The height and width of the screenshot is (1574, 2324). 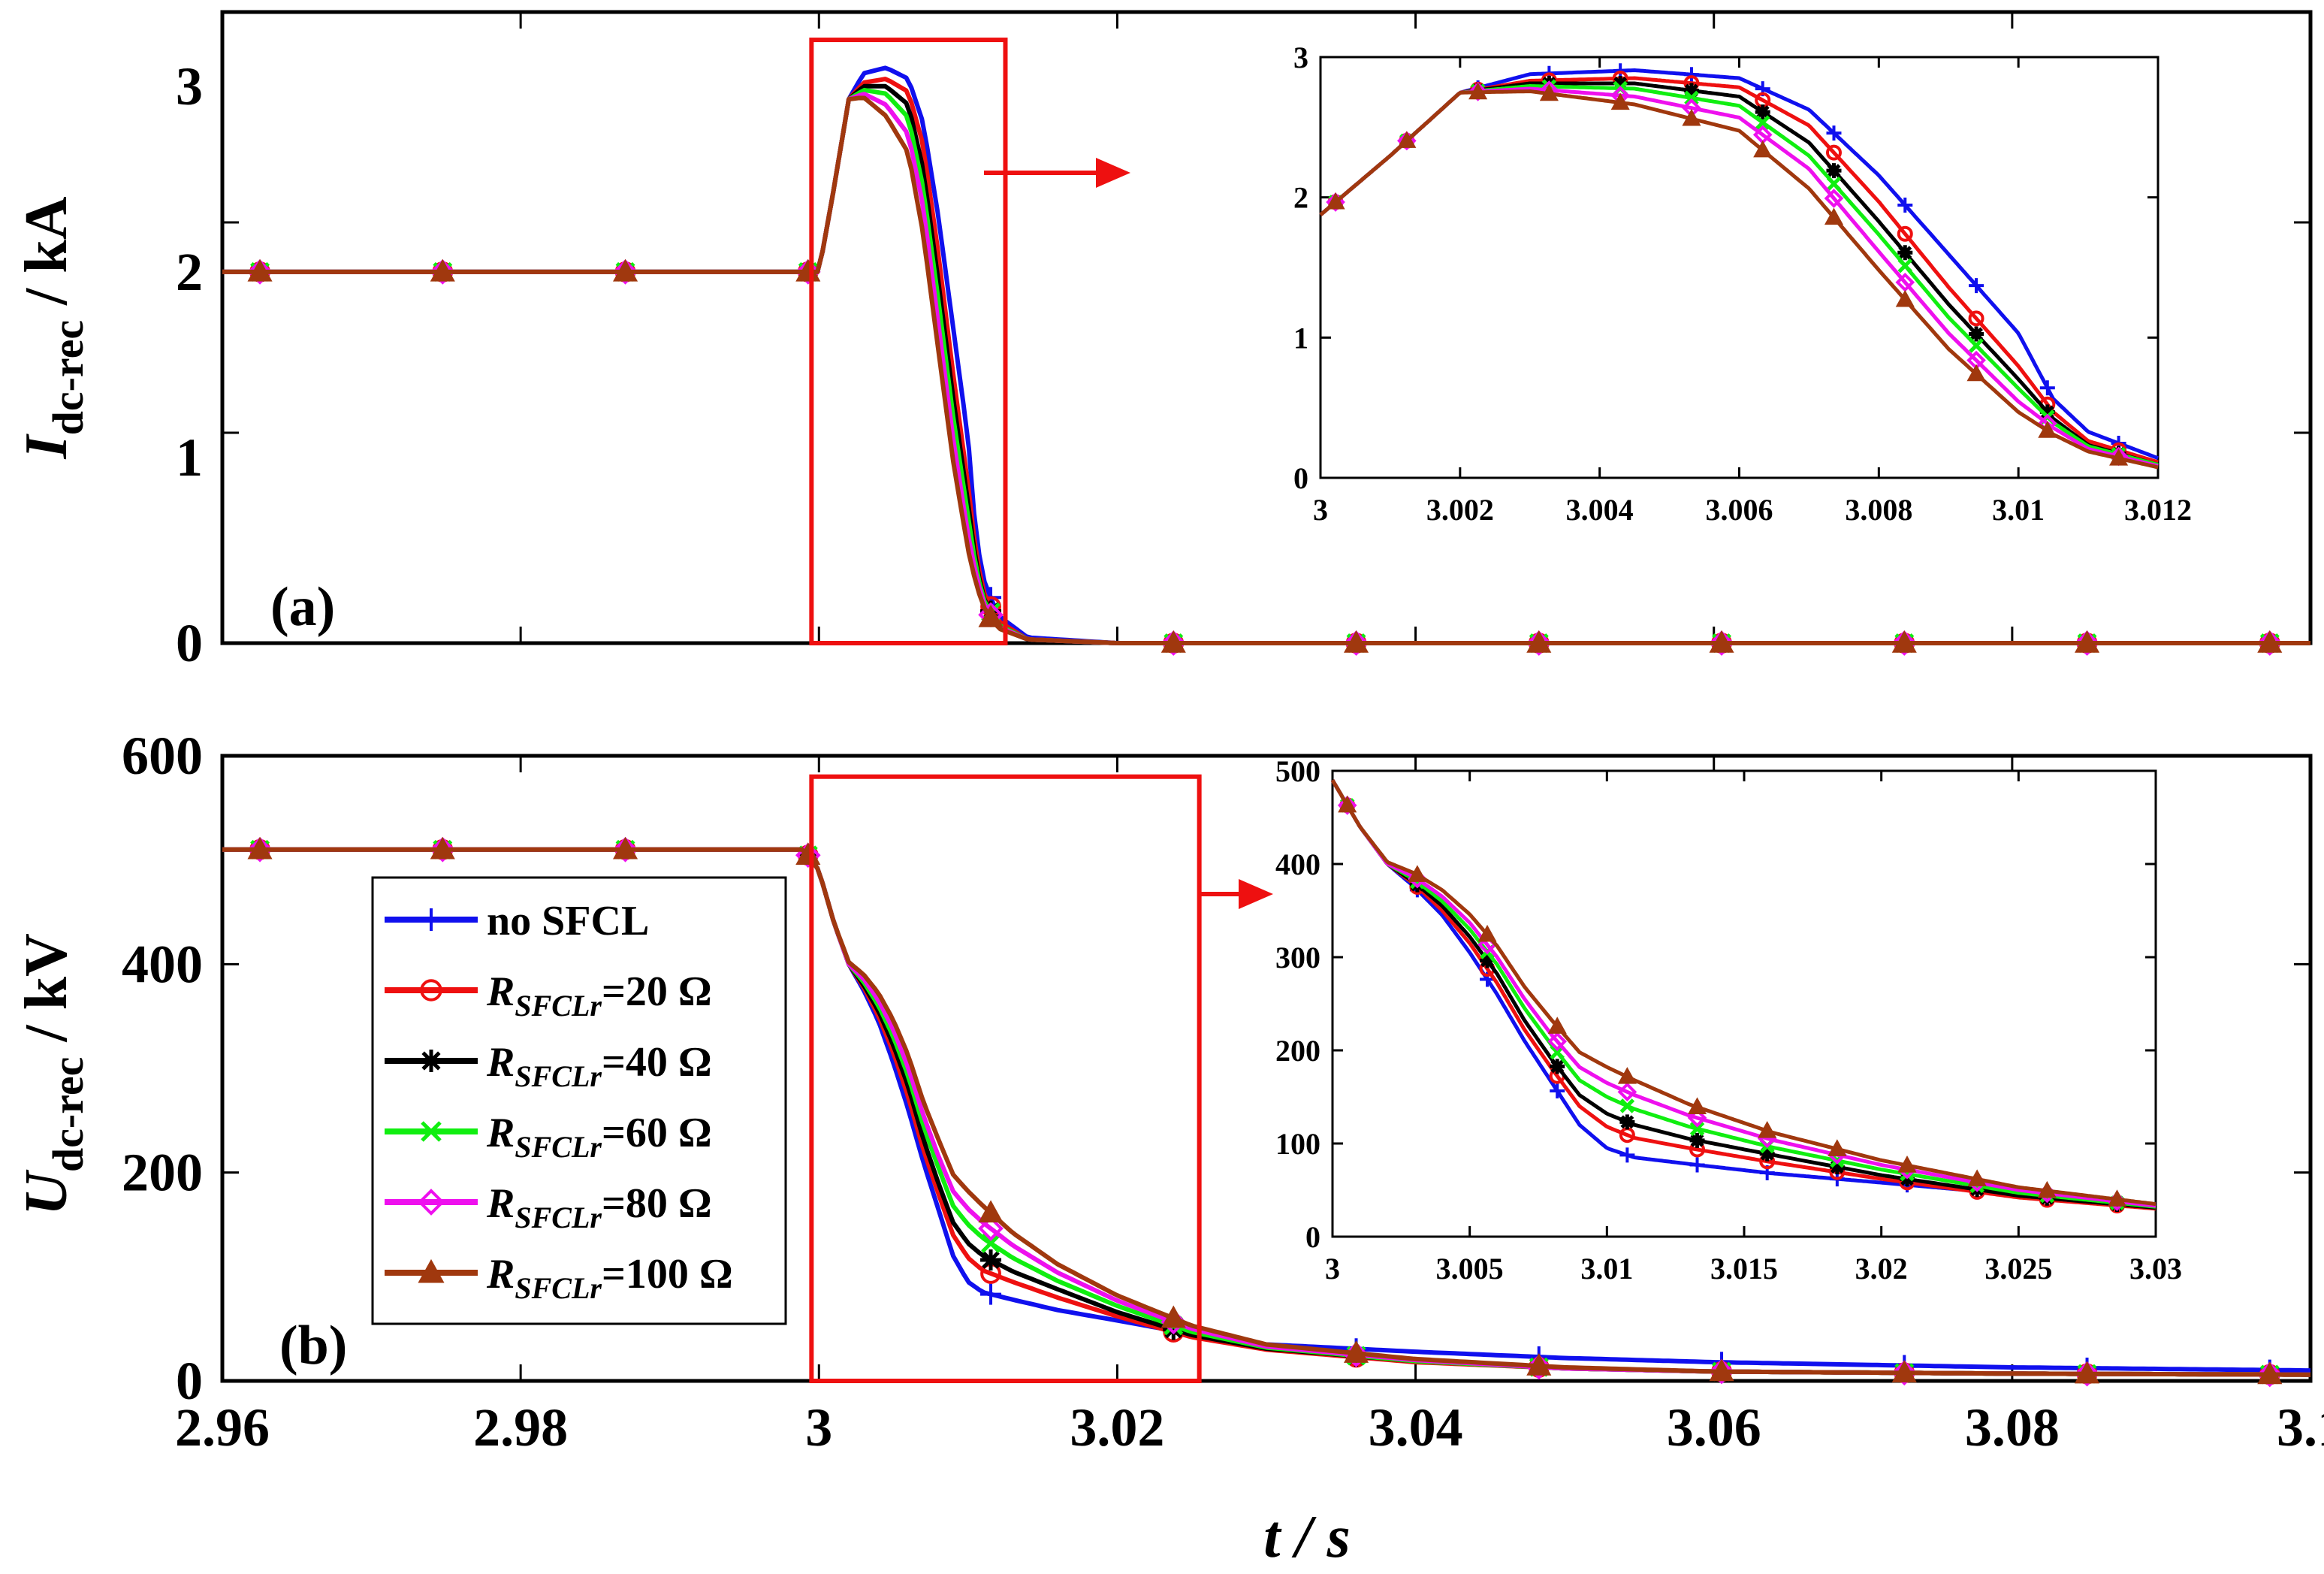 What do you see at coordinates (1300, 338) in the screenshot?
I see `panel-a-inset-ytick-label: 1` at bounding box center [1300, 338].